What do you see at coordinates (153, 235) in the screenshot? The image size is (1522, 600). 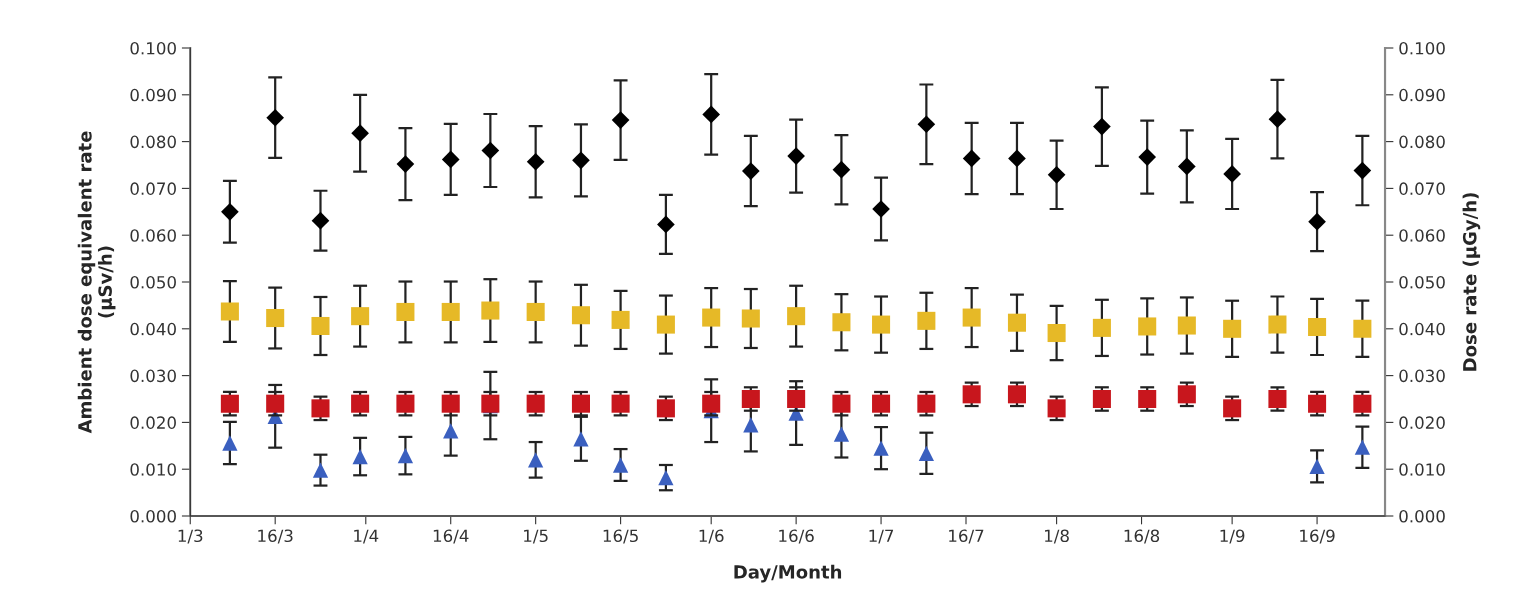 I see `y-tick-label: 0.060` at bounding box center [153, 235].